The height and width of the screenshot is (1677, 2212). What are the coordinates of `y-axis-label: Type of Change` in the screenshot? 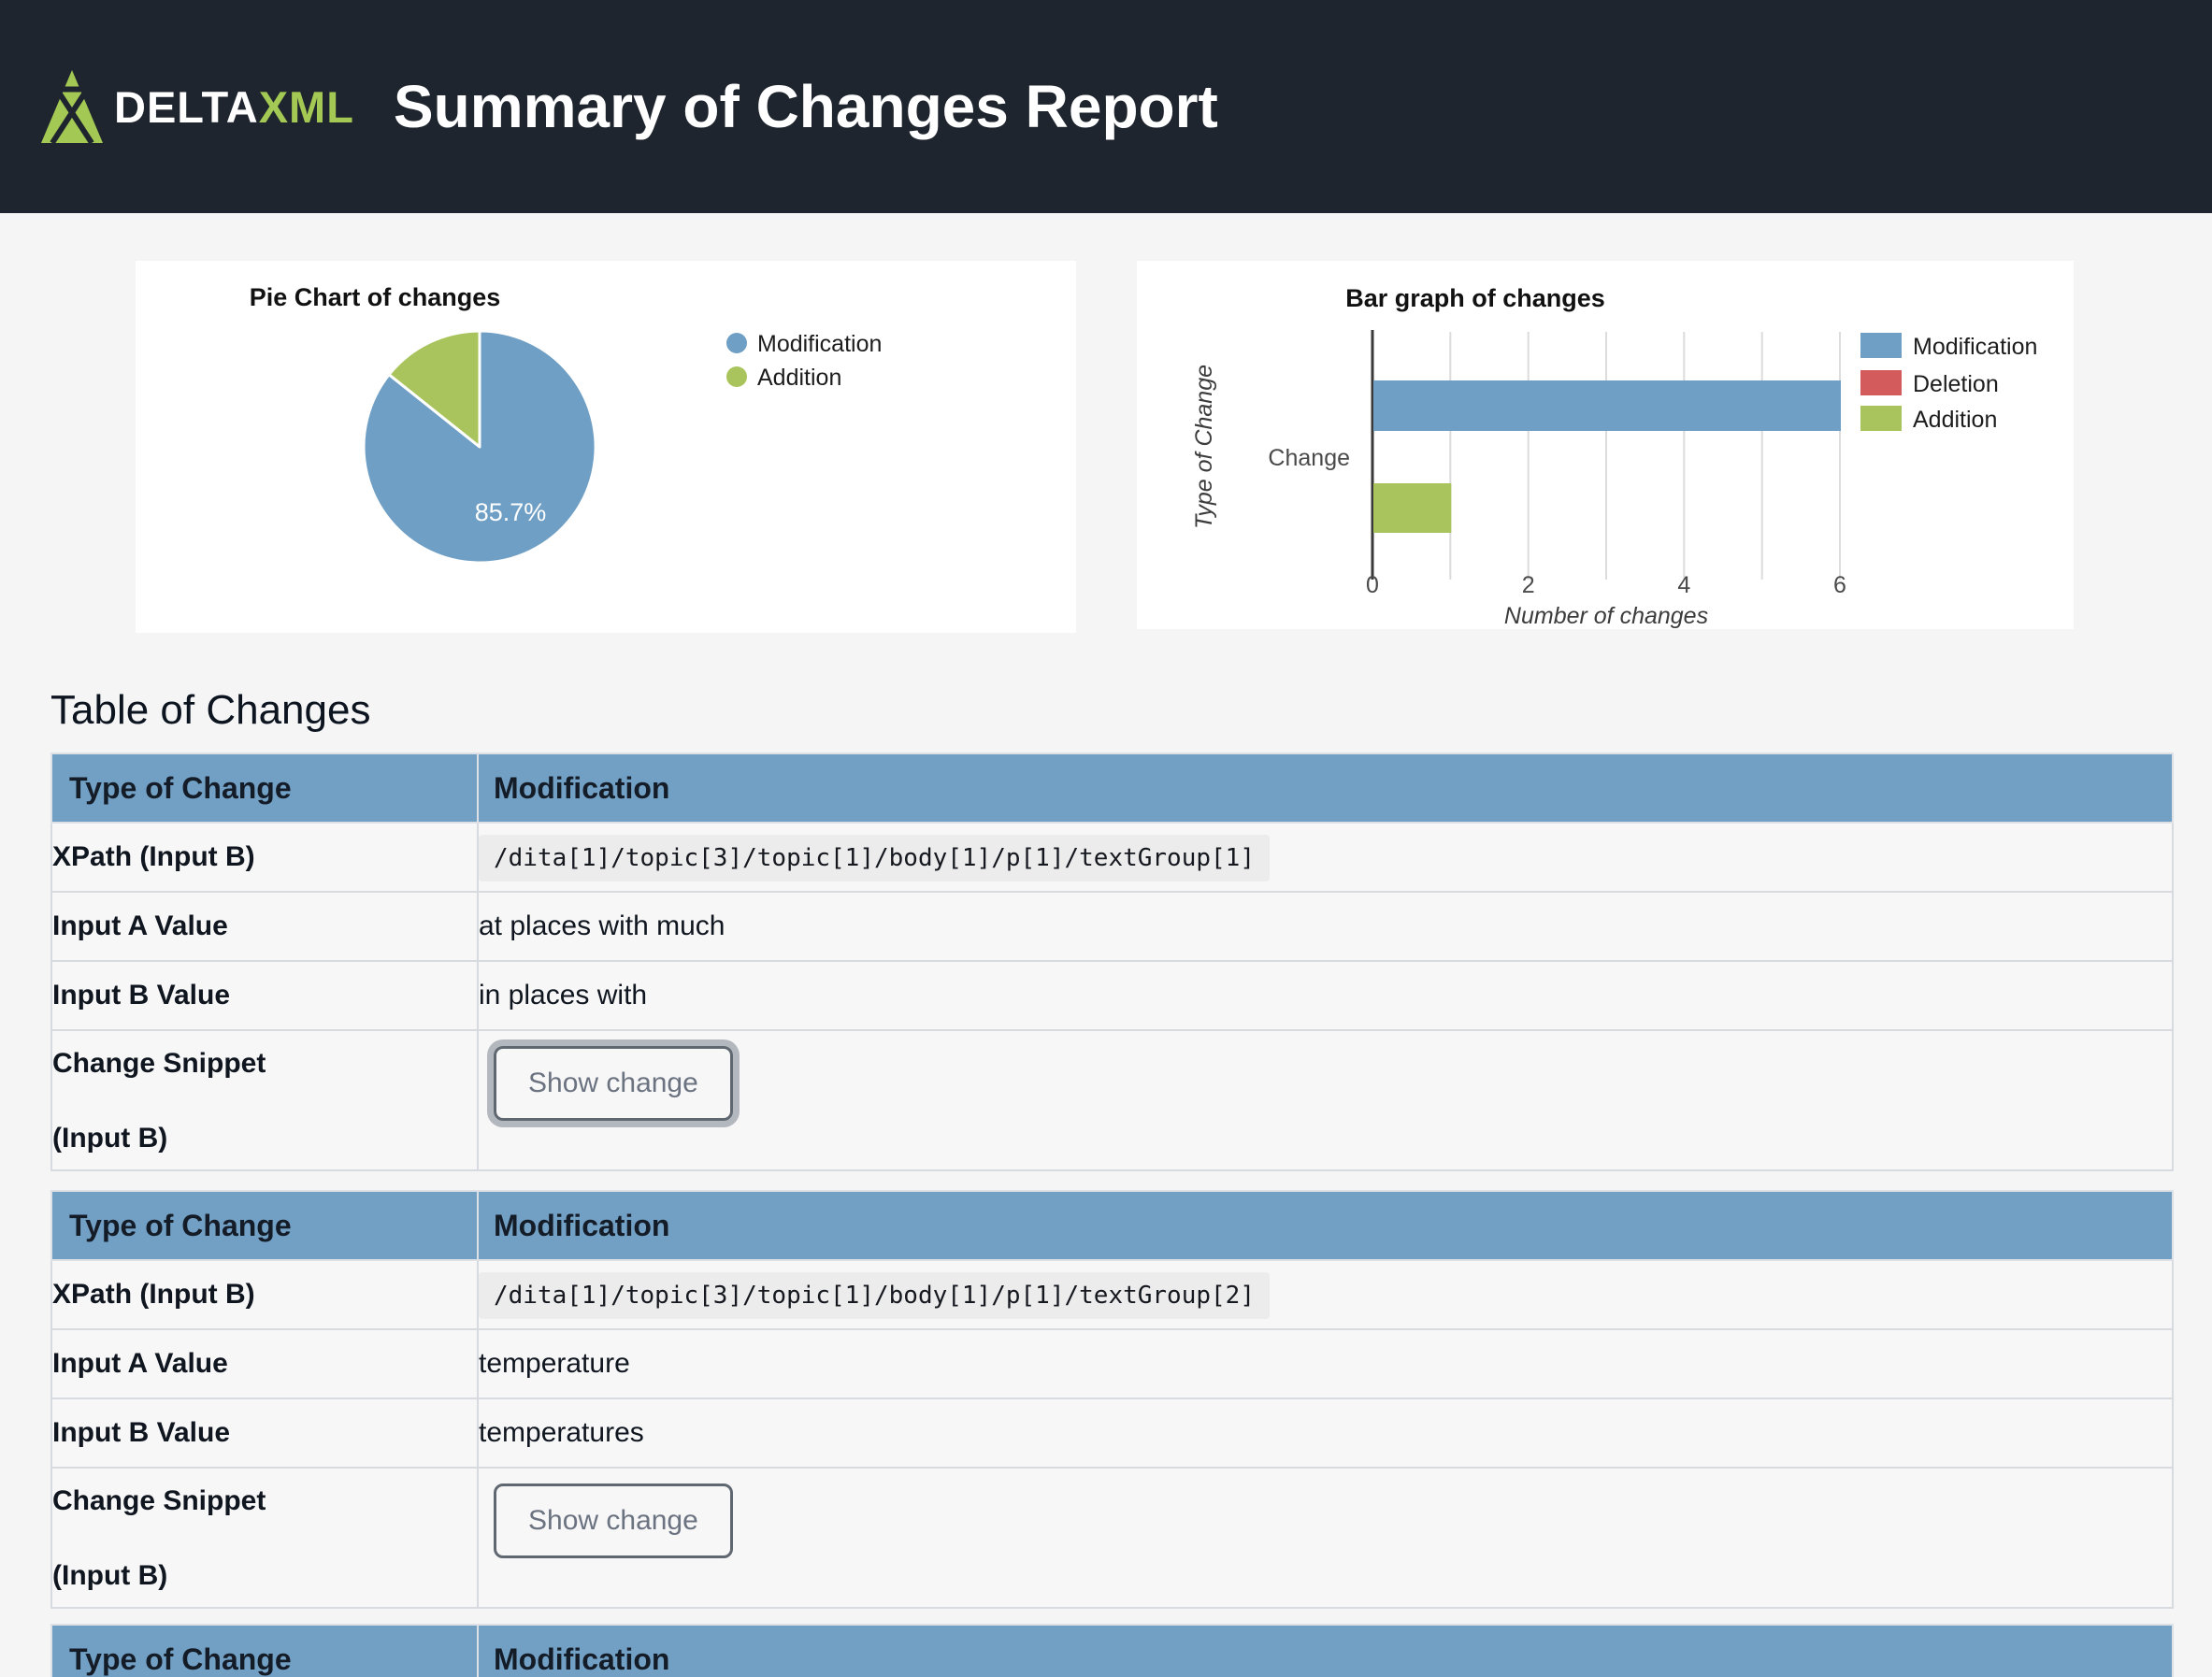 It's located at (1204, 447).